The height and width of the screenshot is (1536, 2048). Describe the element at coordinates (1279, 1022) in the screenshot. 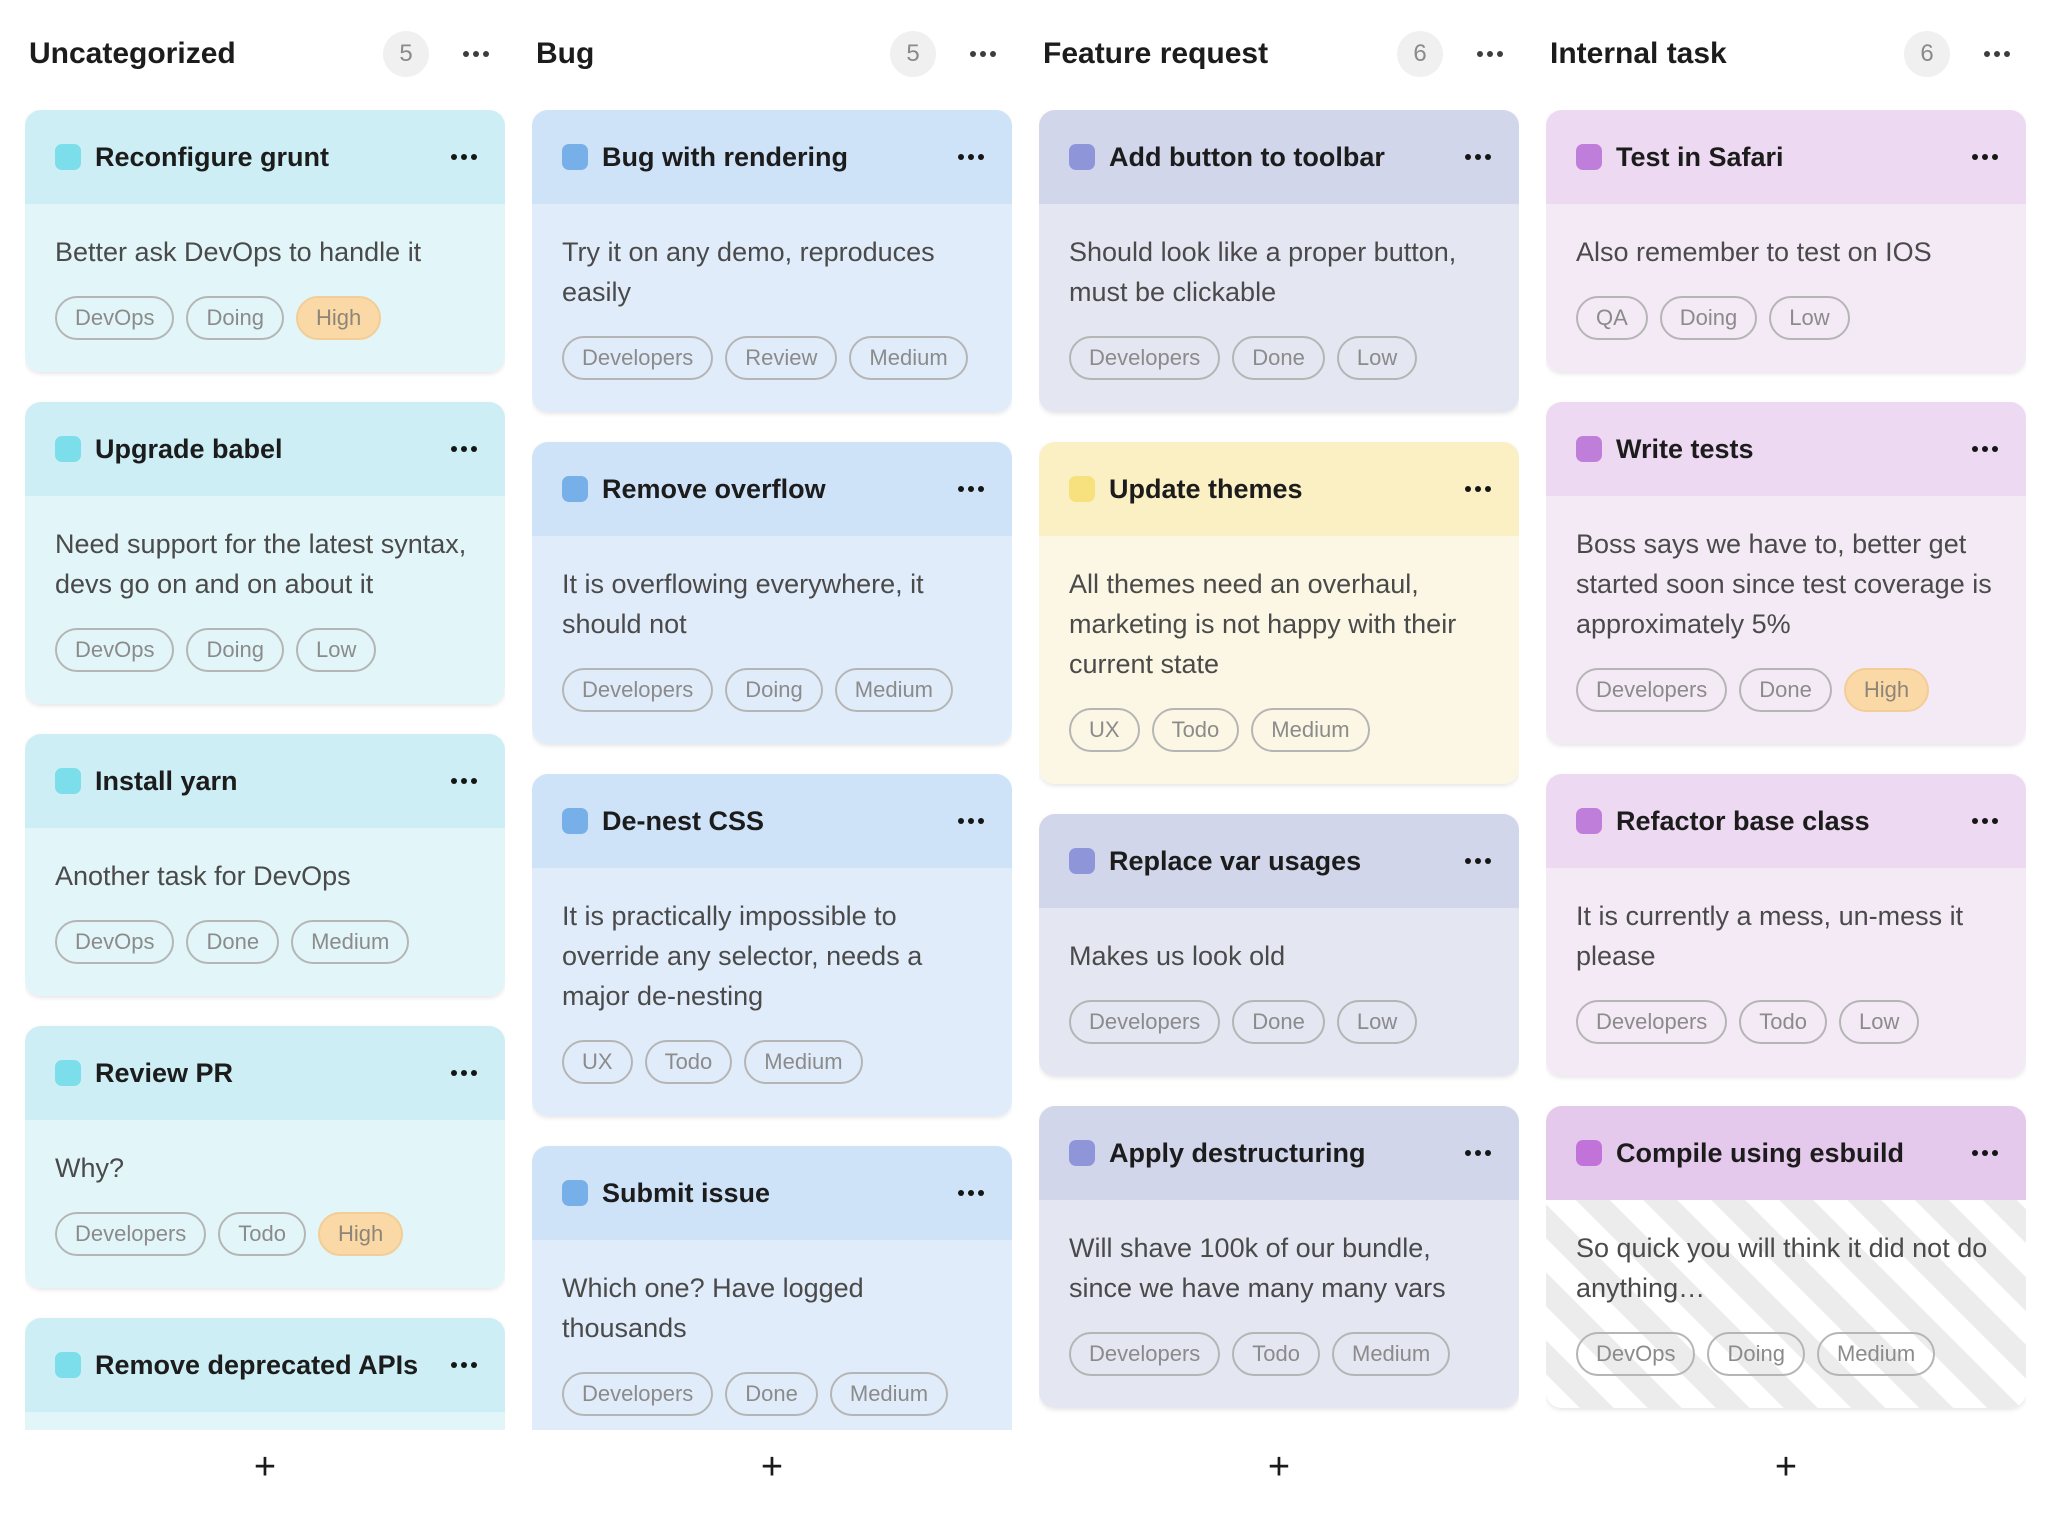

I see `card-tags: Developers Done Low` at that location.